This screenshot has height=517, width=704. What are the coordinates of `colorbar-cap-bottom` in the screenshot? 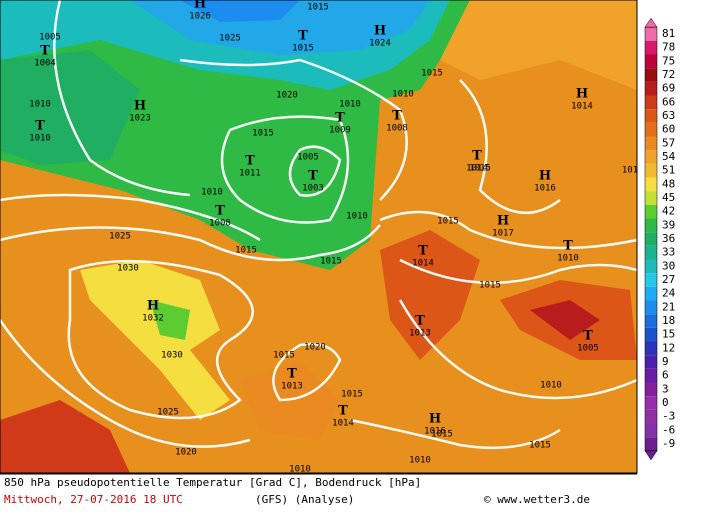 It's located at (651, 455).